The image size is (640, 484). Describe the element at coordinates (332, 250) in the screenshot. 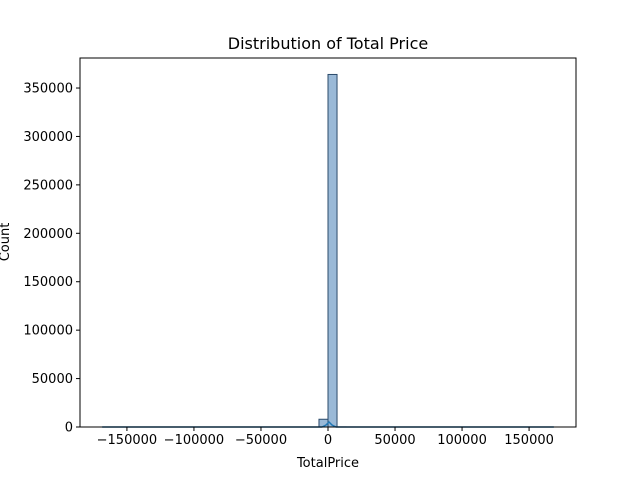

I see `histogram-bar` at that location.